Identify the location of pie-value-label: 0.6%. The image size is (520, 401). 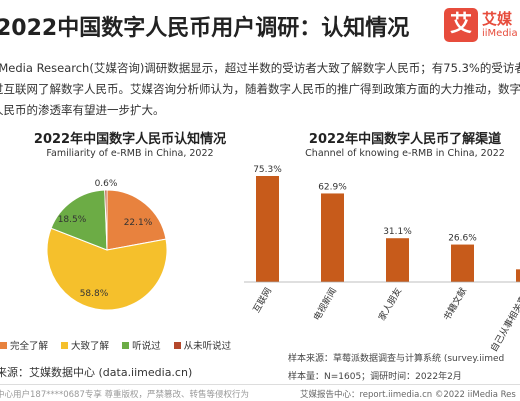
(106, 184).